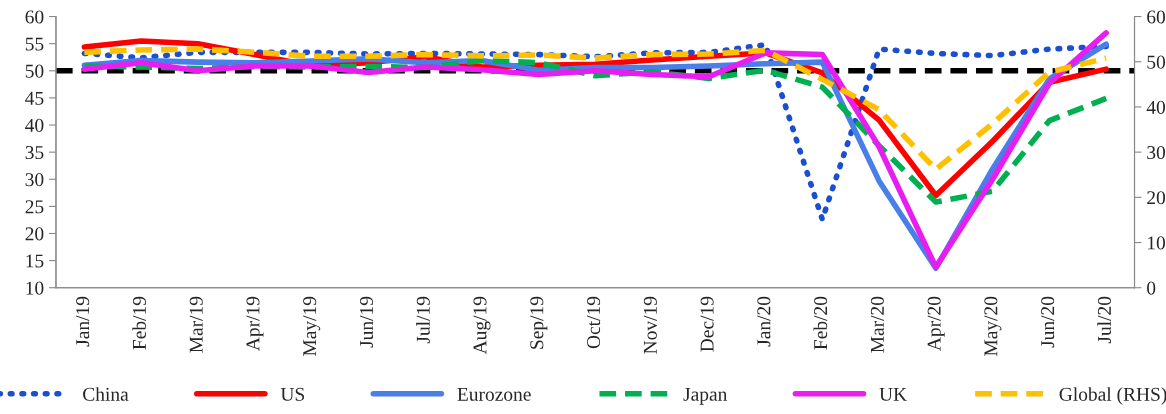  I want to click on y-tick-label: 40, so click(34, 125).